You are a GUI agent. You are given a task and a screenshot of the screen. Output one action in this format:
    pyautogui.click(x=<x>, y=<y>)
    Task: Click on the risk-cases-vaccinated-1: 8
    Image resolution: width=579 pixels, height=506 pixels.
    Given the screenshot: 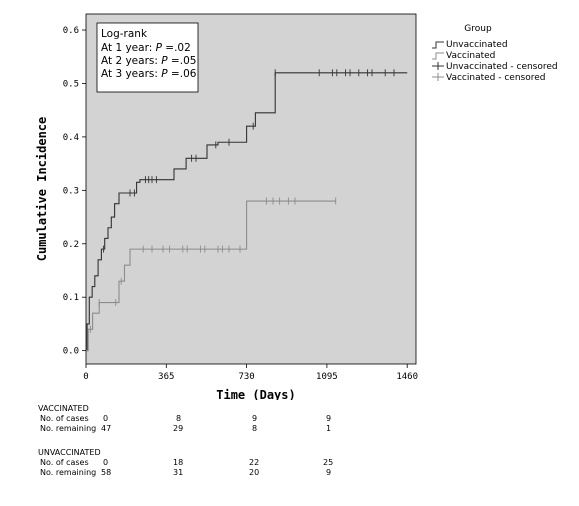 What is the action you would take?
    pyautogui.click(x=179, y=418)
    